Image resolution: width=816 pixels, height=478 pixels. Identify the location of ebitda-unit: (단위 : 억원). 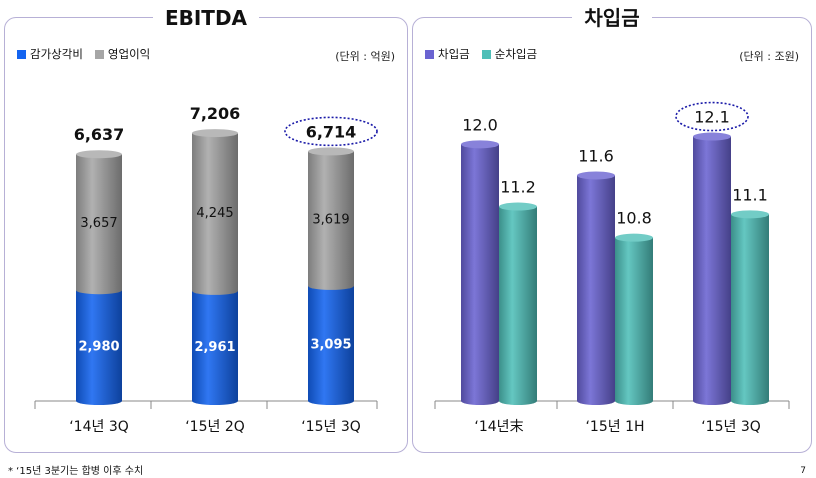
(365, 56).